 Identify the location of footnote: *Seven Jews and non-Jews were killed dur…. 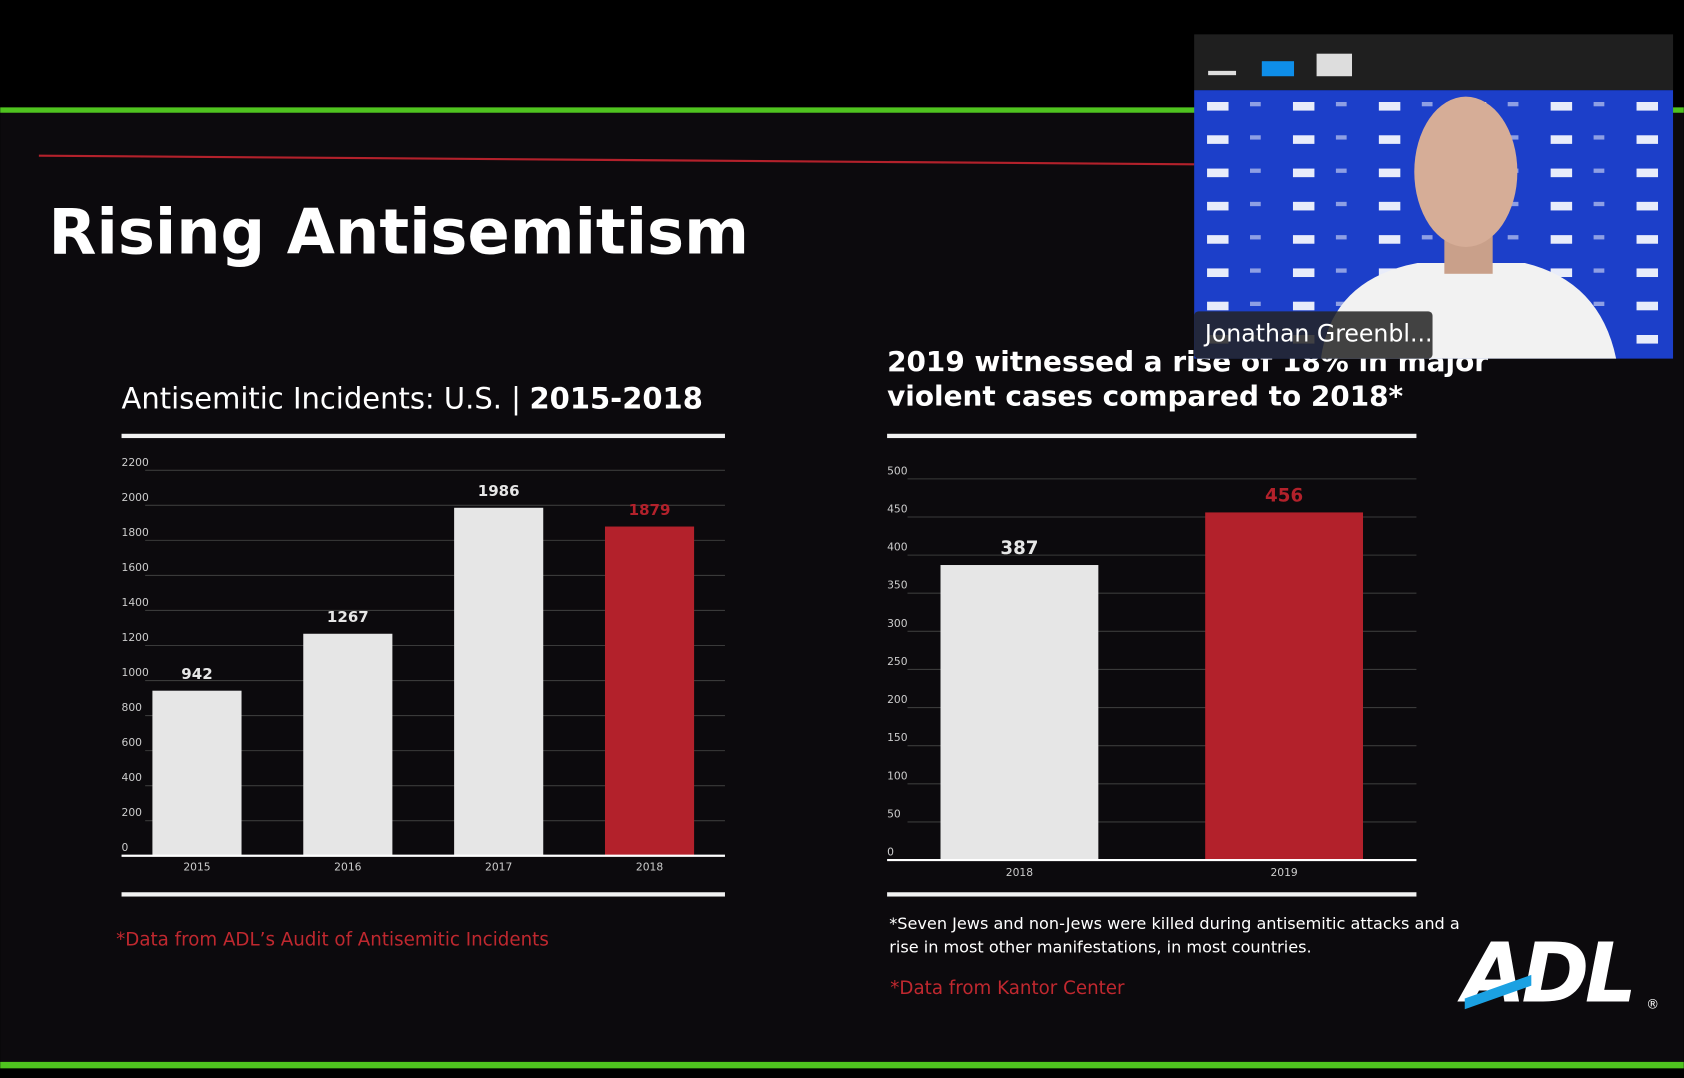
(1174, 923).